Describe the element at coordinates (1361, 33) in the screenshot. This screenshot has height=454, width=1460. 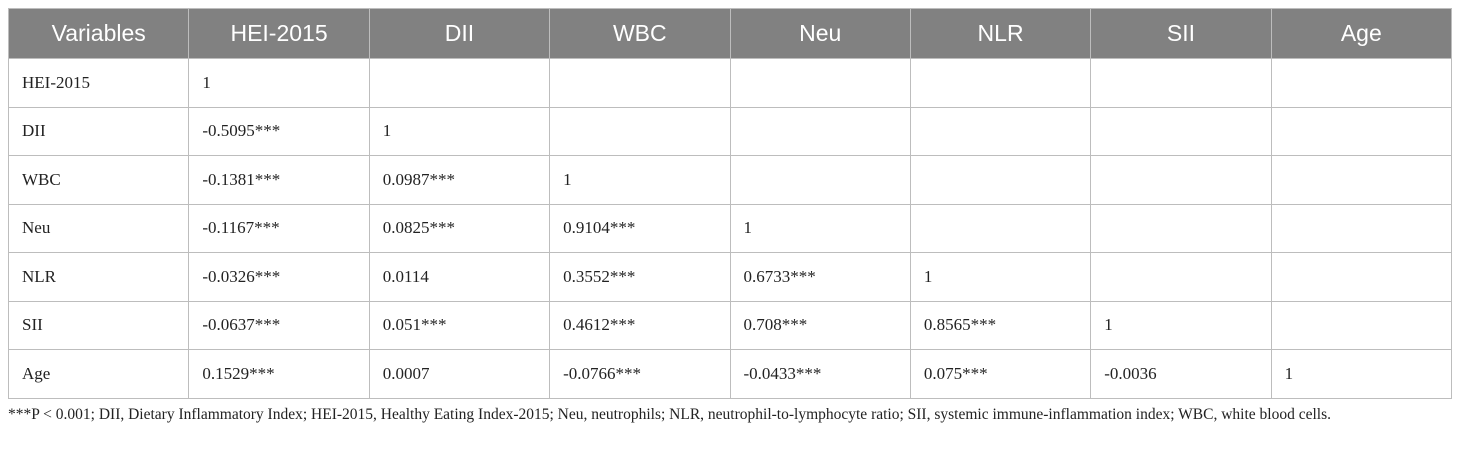
I see `header-cell: Age` at that location.